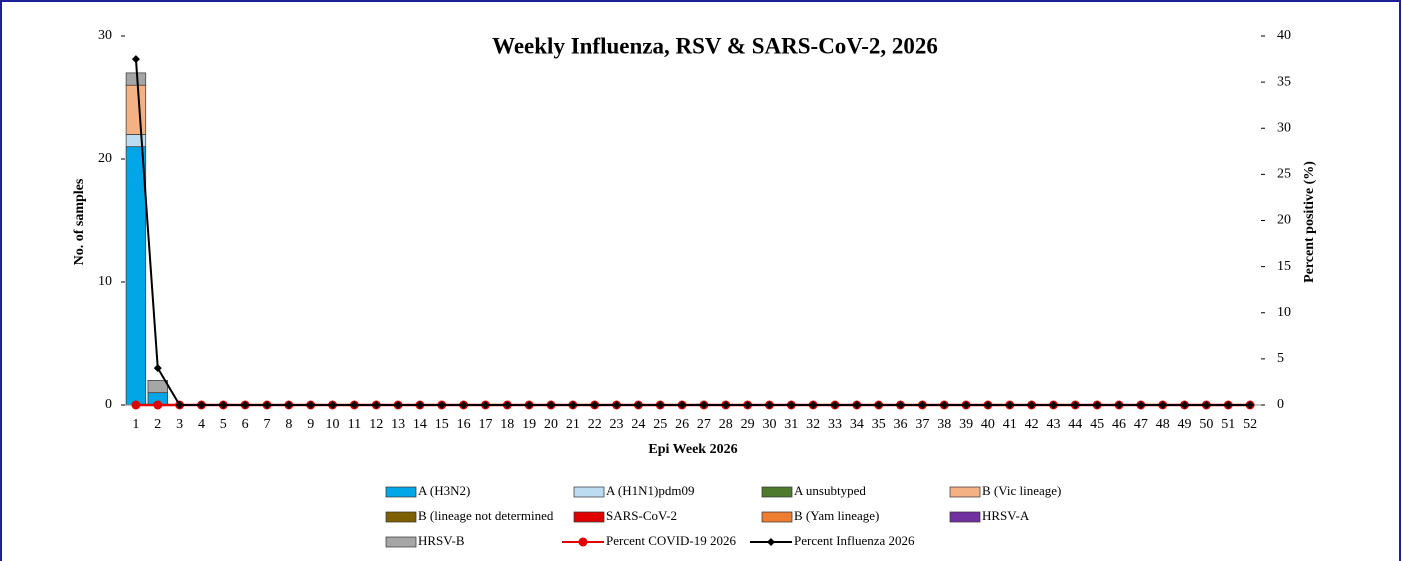 Image resolution: width=1402 pixels, height=561 pixels. I want to click on x-tick-label: 16, so click(464, 424).